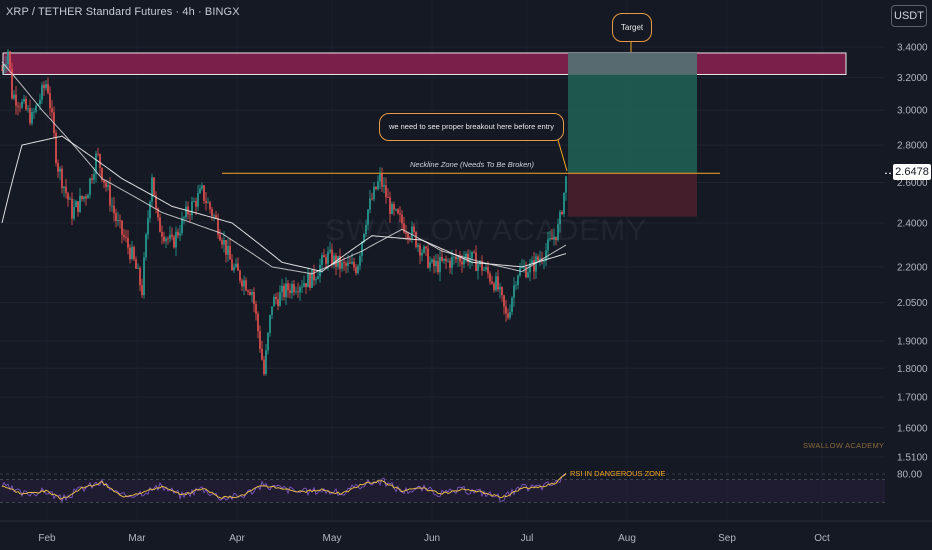  Describe the element at coordinates (332, 538) in the screenshot. I see `x-tick-label: May` at that location.